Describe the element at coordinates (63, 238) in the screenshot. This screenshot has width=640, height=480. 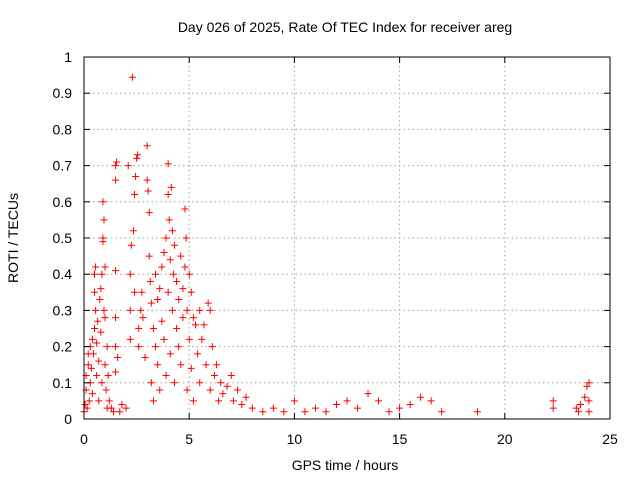
I see `y-tick-label: 0.5` at that location.